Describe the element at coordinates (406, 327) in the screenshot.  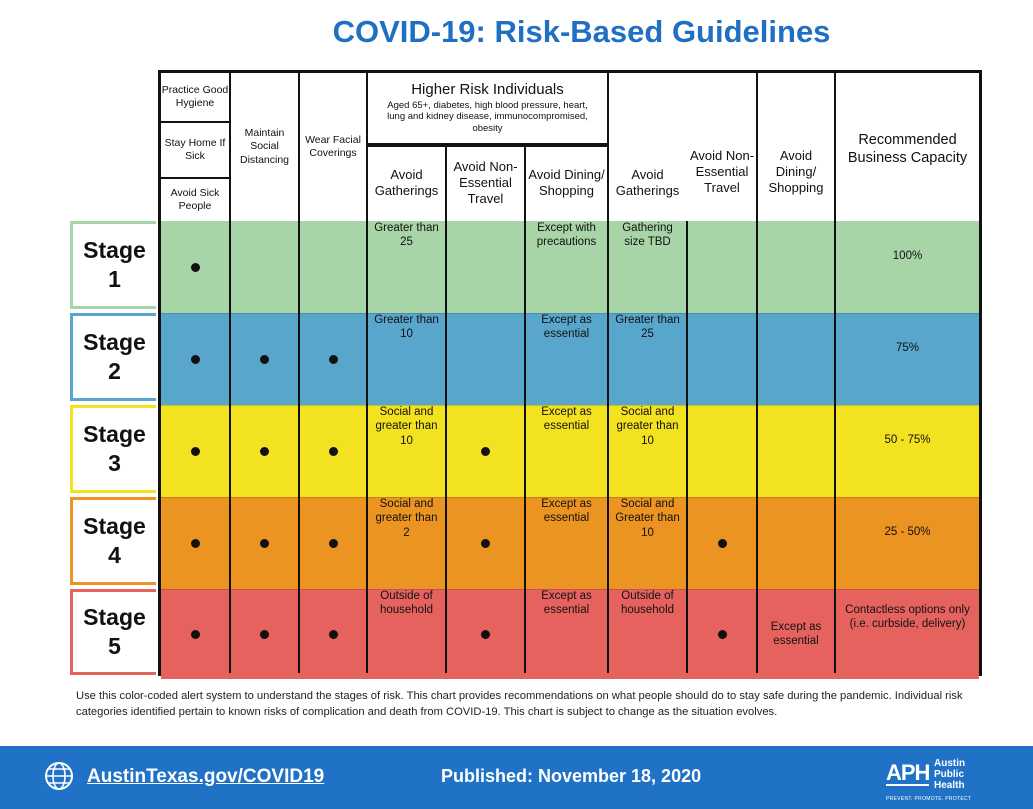
I see `cell-text: Greater than 10` at that location.